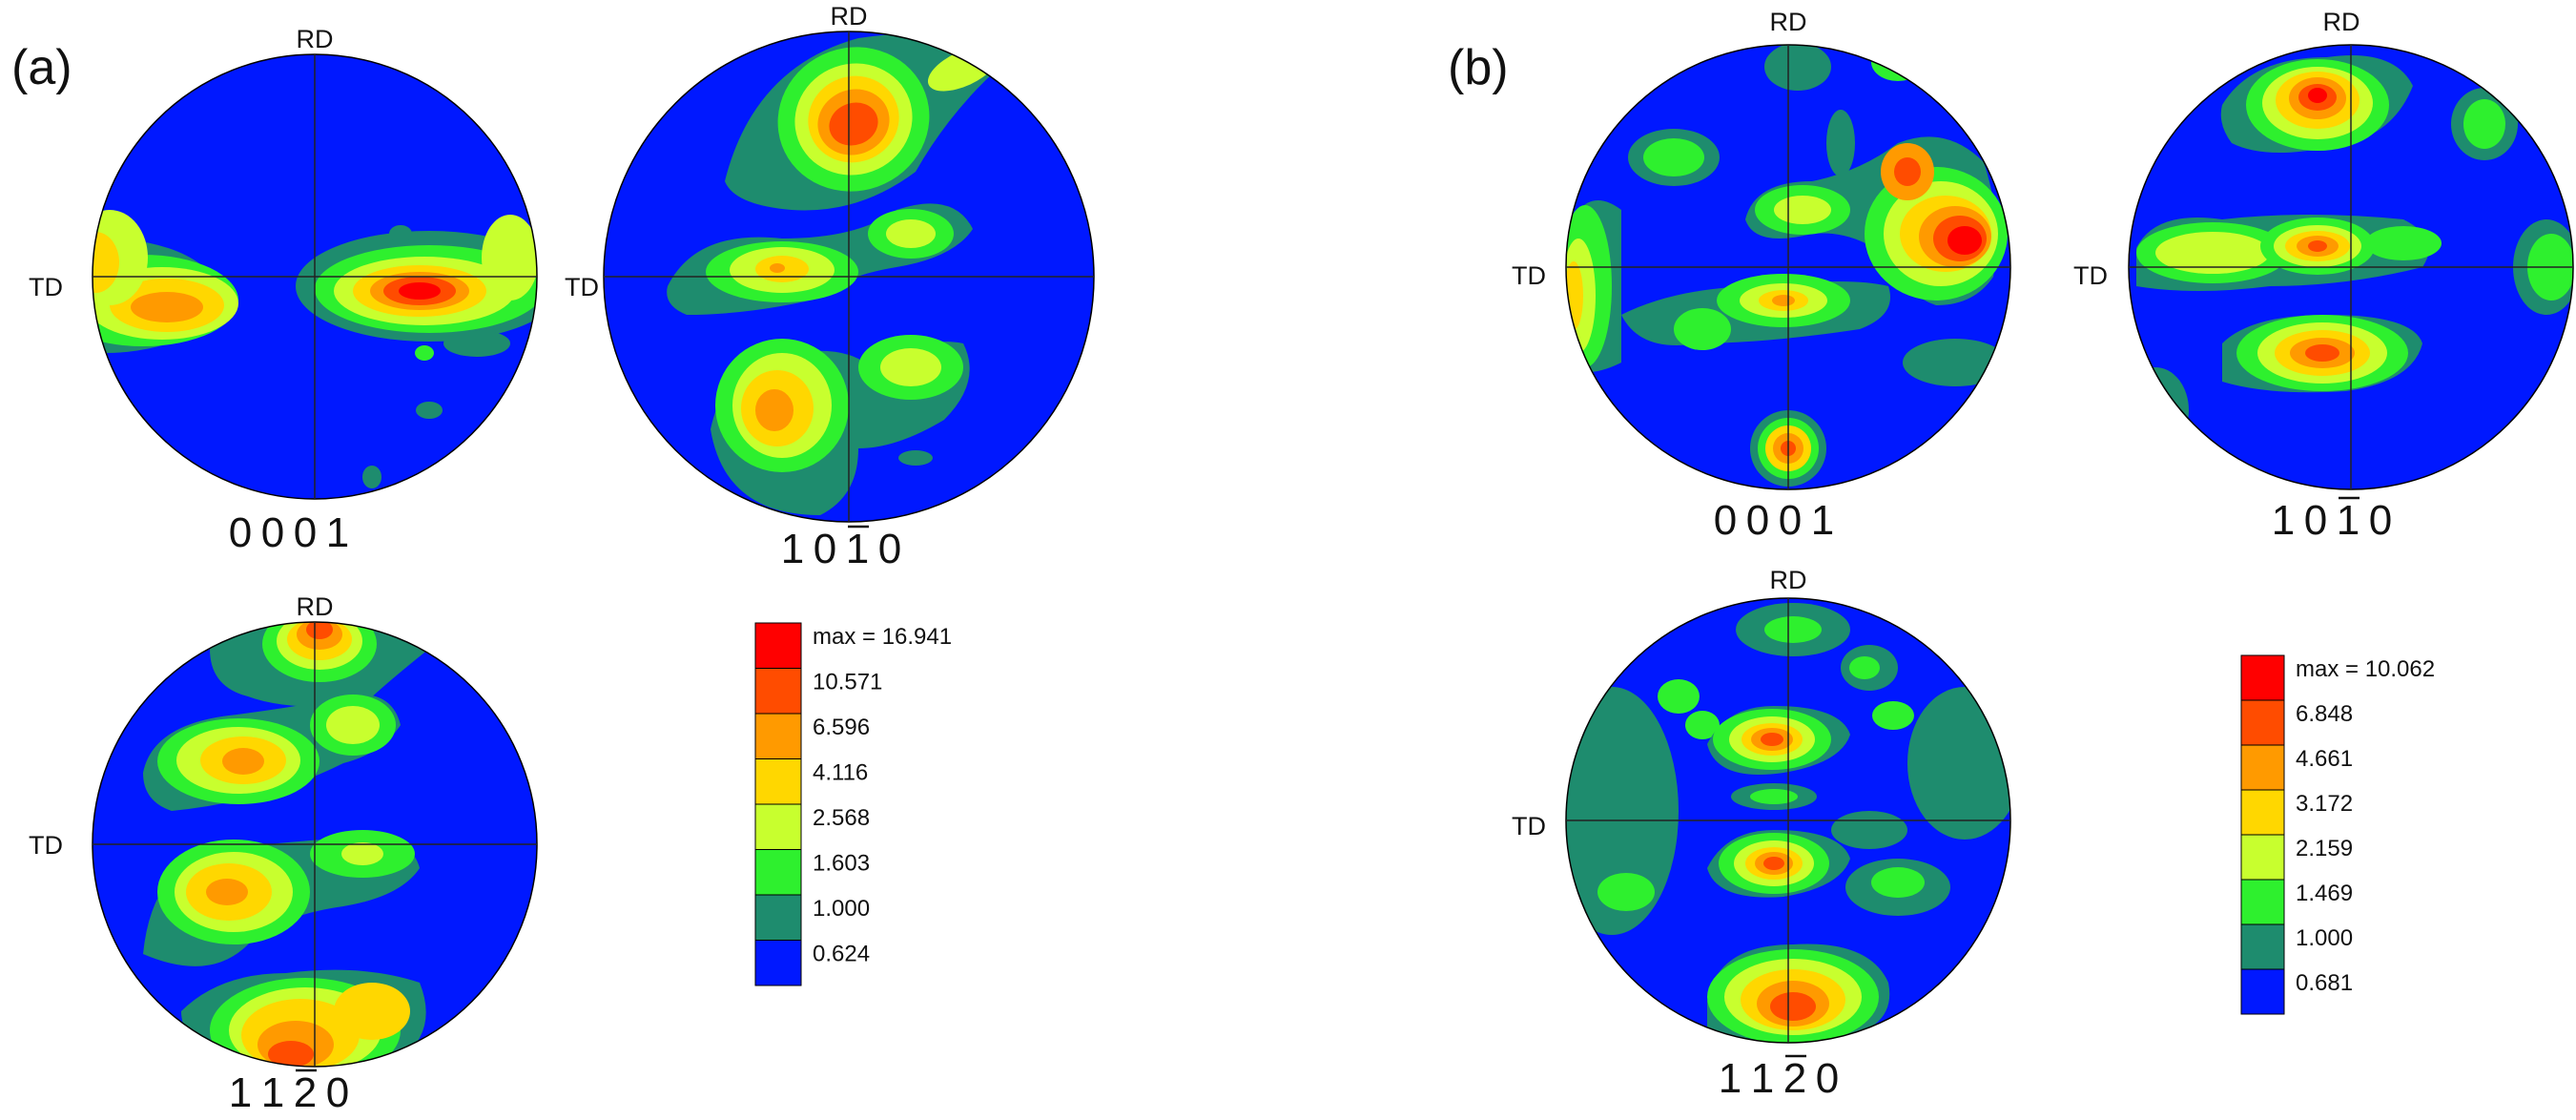 The height and width of the screenshot is (1120, 2576). Describe the element at coordinates (2324, 714) in the screenshot. I see `legend-label: 6.848` at that location.